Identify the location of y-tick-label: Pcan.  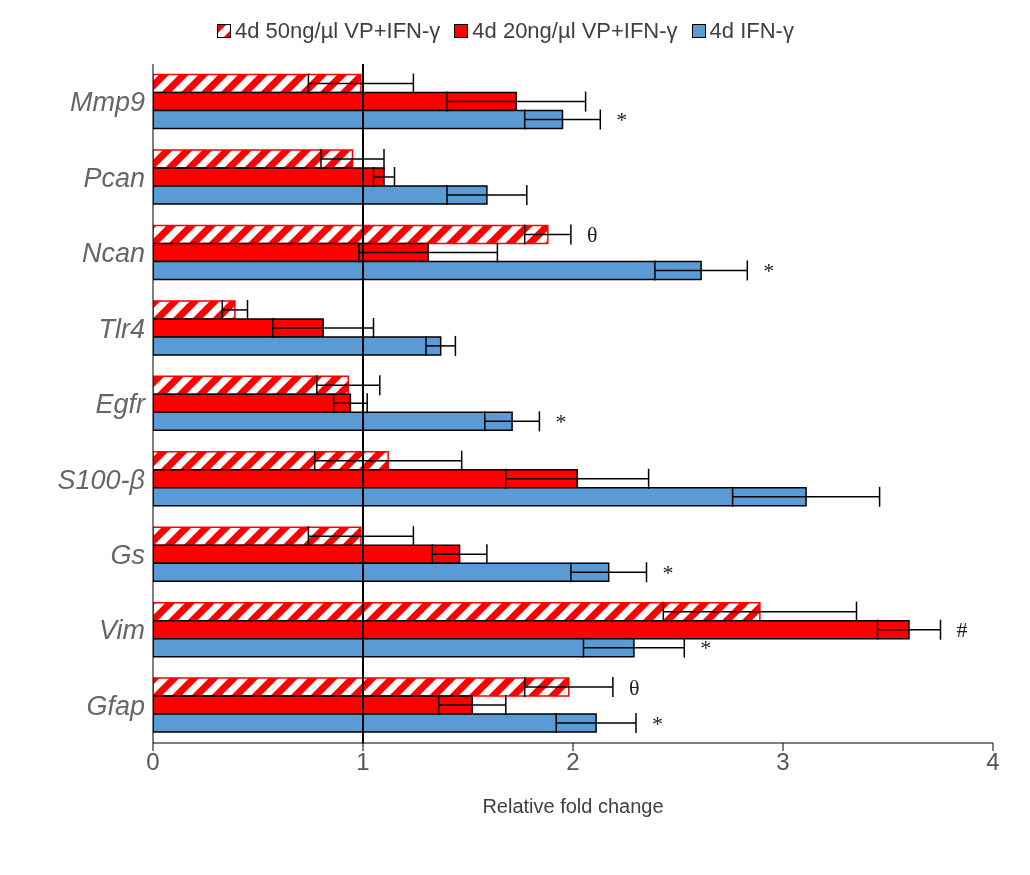
(114, 177).